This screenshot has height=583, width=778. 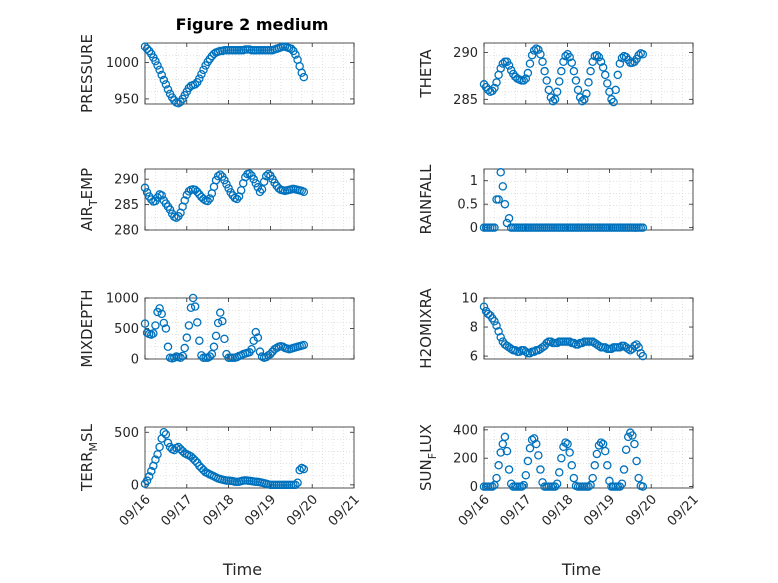 I want to click on y-axis-label: MIXDEPTH, so click(x=87, y=328).